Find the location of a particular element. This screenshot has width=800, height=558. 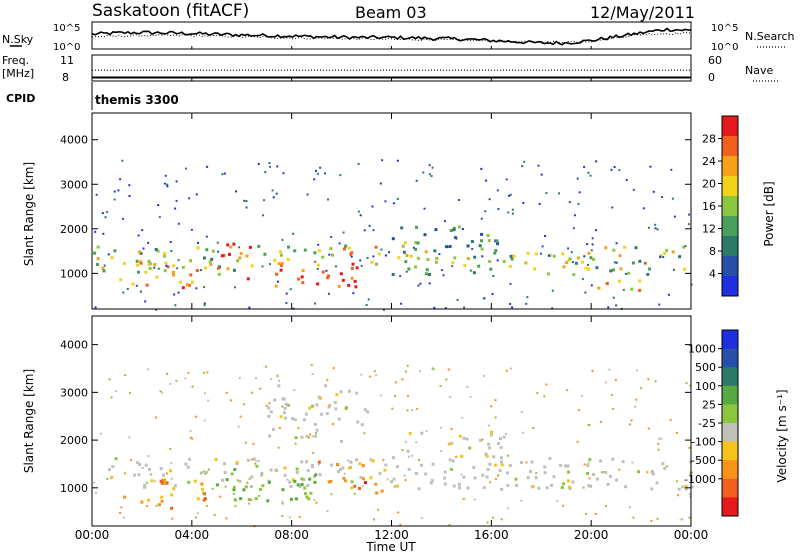

station-title: Saskatoon (fitACF) is located at coordinates (170, 11).